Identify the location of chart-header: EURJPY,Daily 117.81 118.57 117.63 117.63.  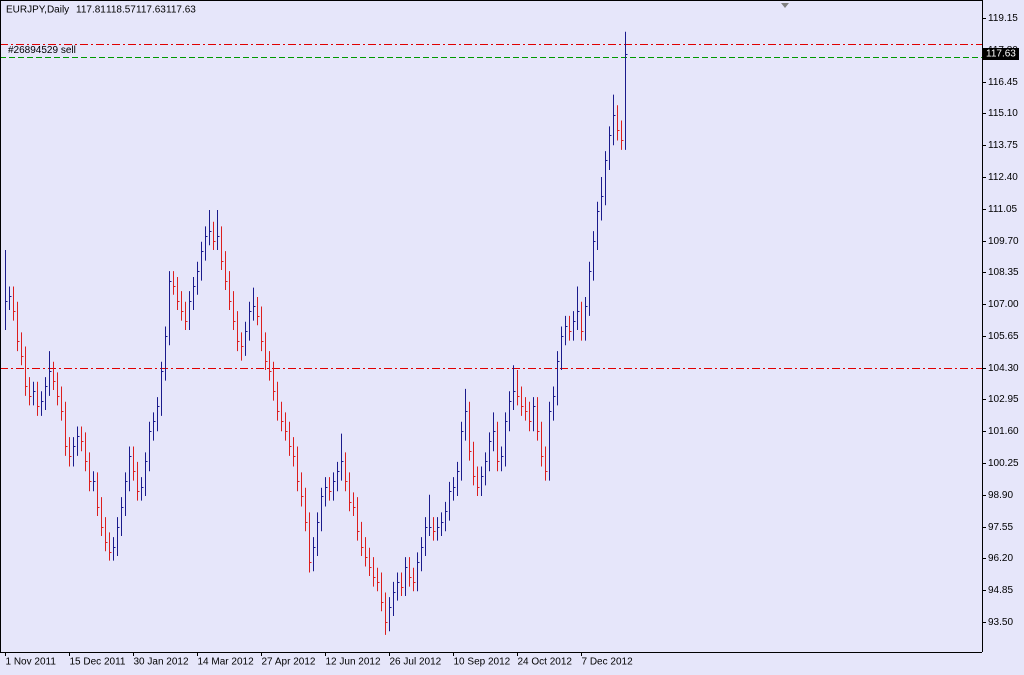
(101, 10).